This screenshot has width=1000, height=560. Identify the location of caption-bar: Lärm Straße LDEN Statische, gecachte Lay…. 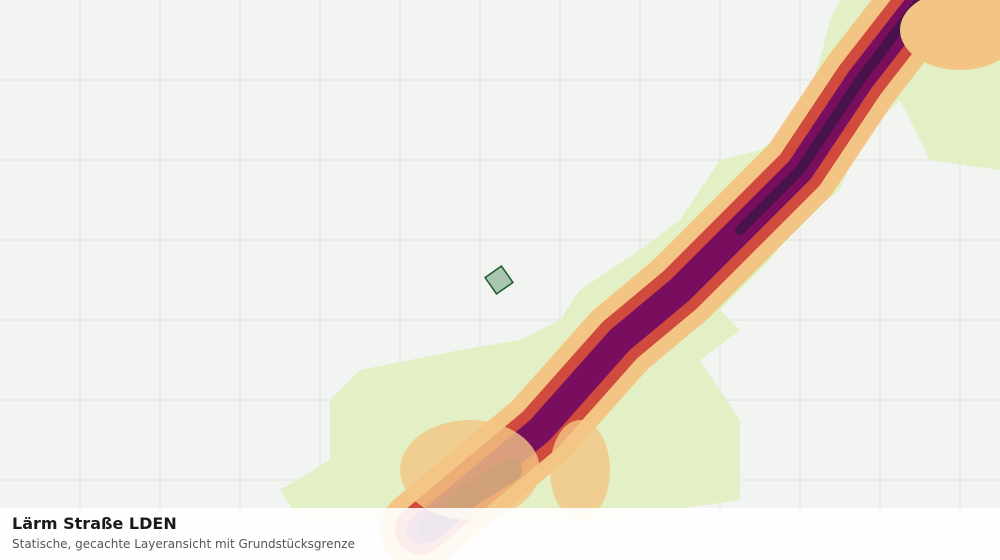
(500, 534).